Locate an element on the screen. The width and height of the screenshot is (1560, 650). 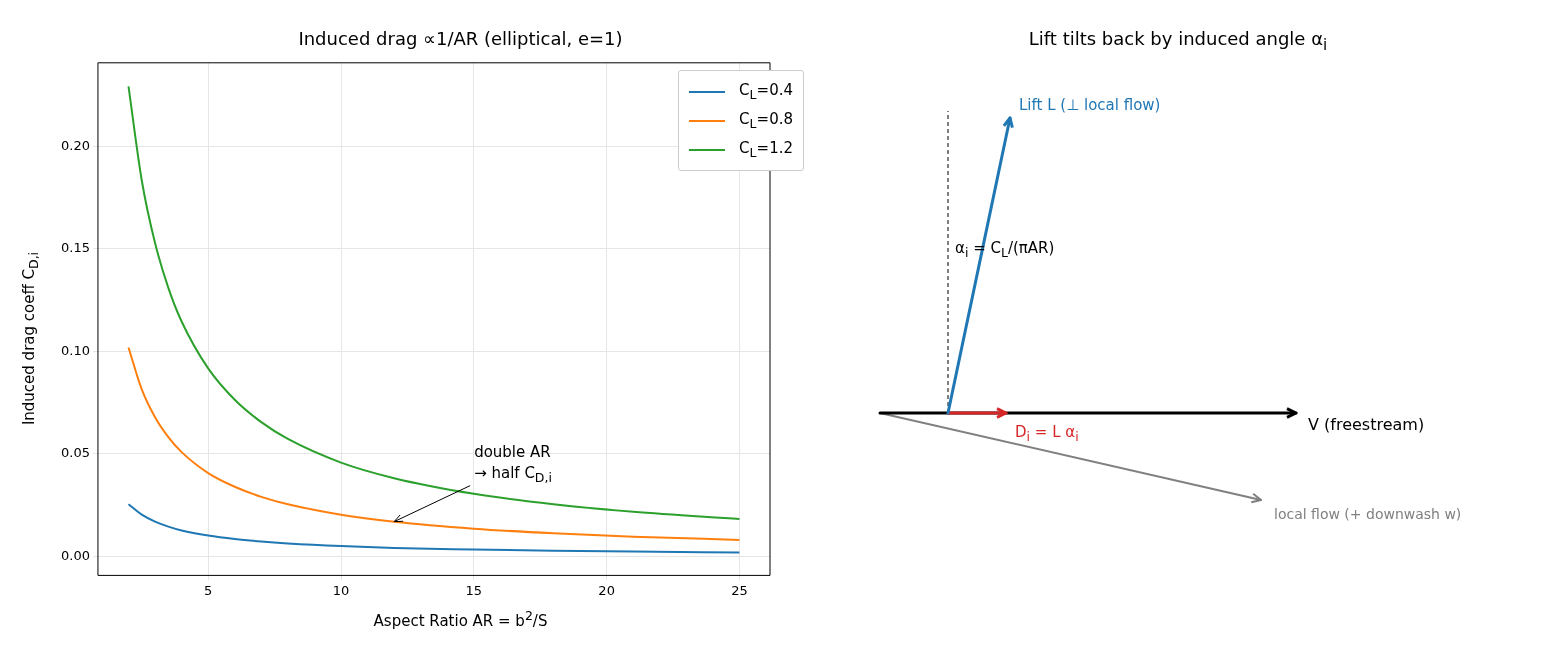
y-tick-label: 0.10 is located at coordinates (75, 350).